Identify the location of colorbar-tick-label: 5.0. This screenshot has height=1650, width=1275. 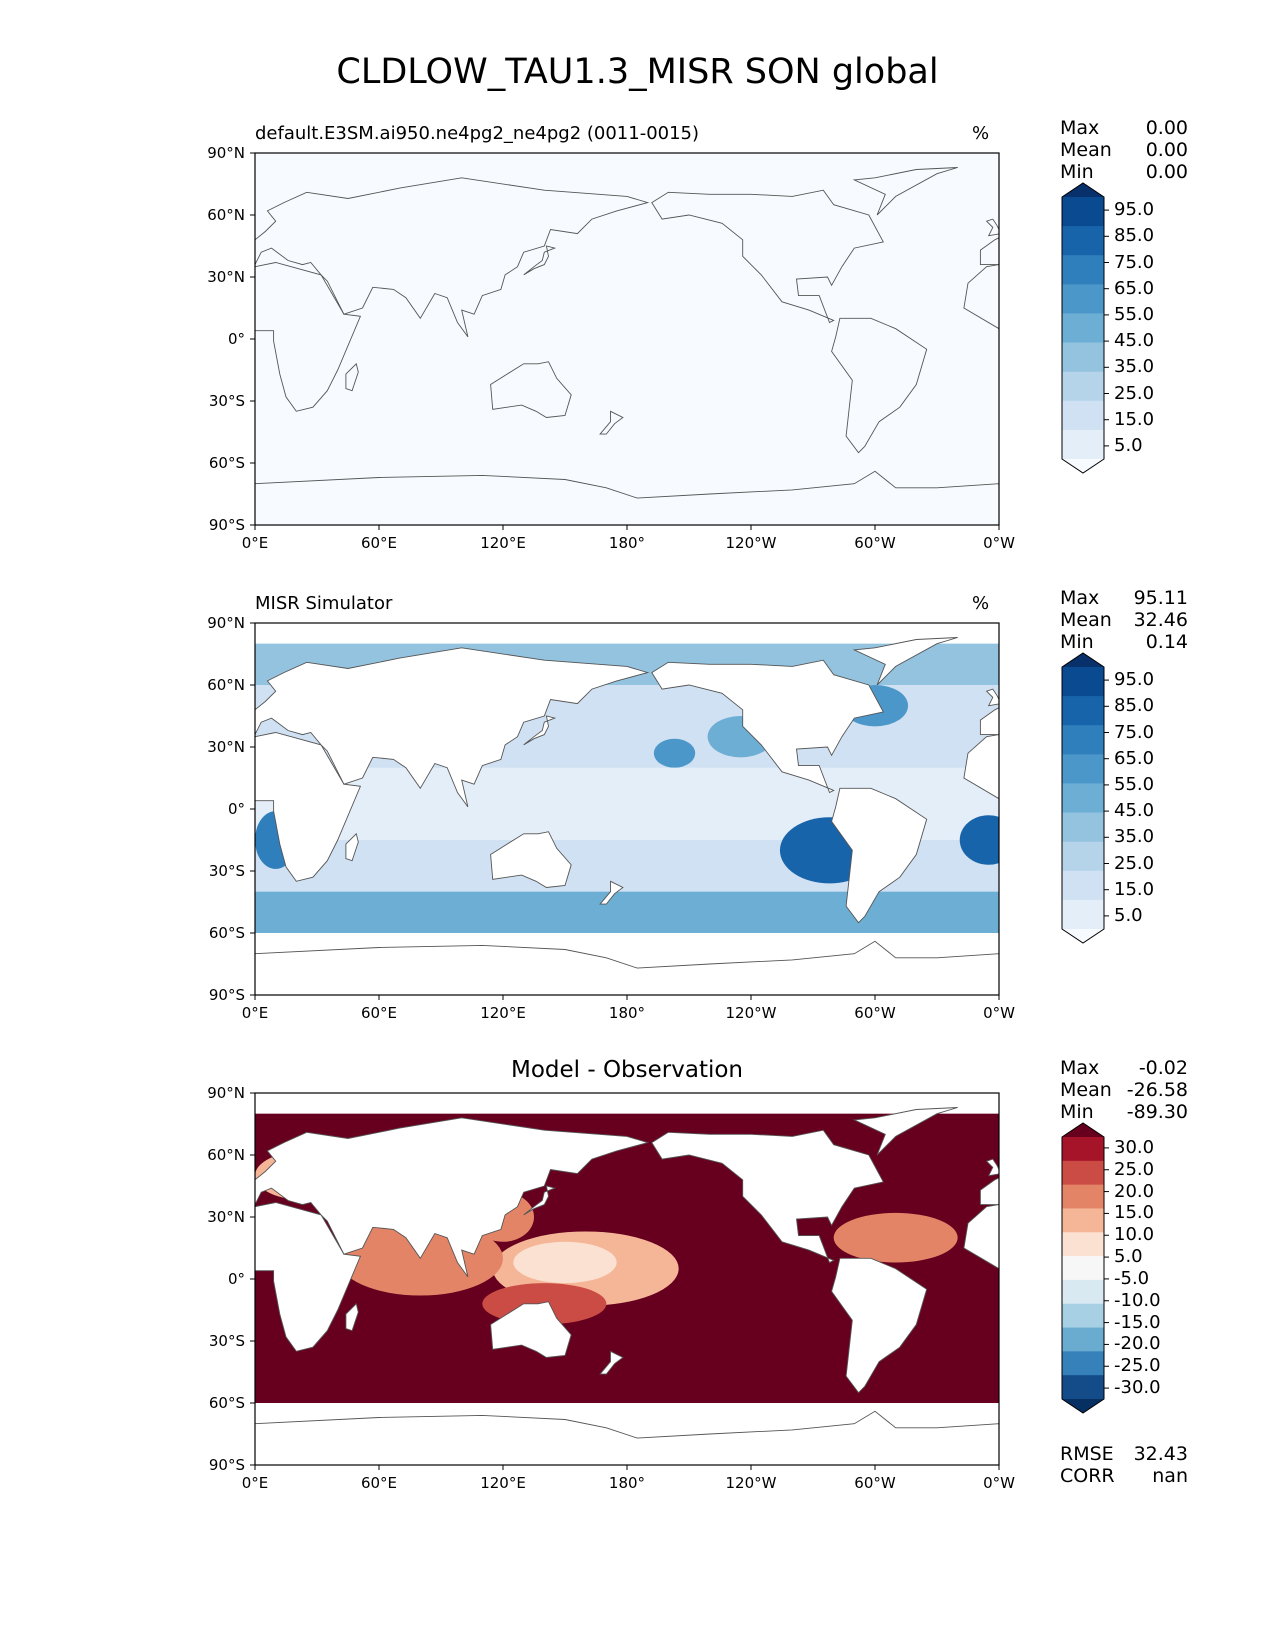
(1128, 445).